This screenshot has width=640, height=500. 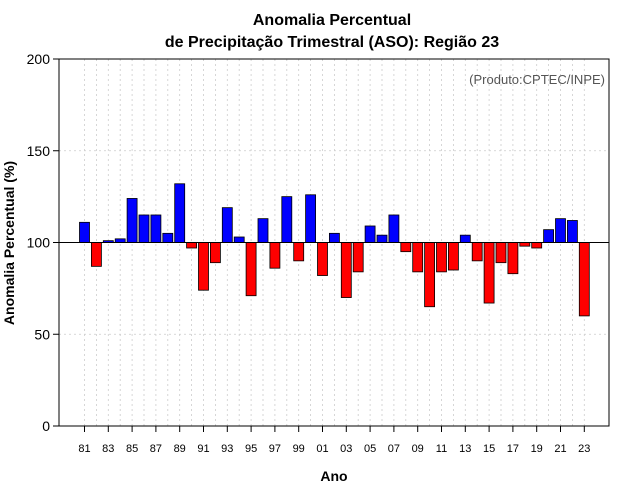 What do you see at coordinates (84, 449) in the screenshot?
I see `x-tick-label: 81` at bounding box center [84, 449].